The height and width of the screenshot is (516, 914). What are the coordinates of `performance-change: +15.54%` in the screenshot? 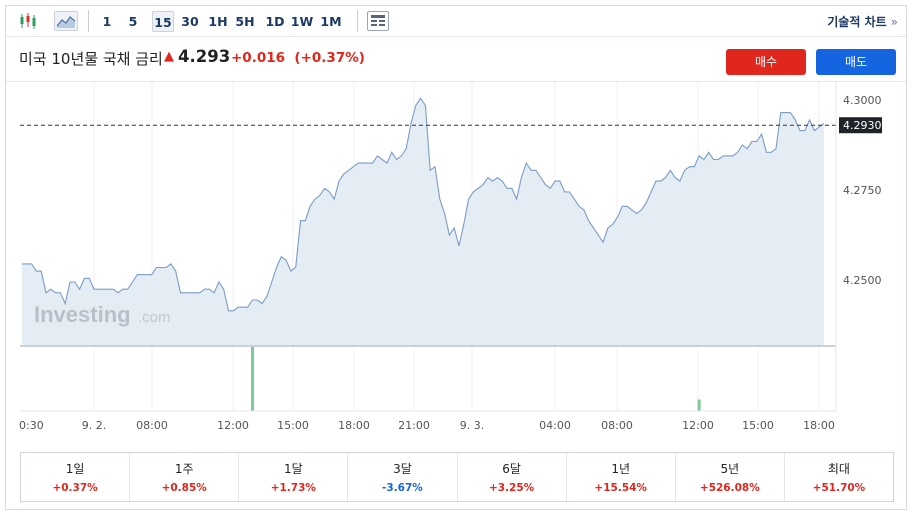 It's located at (620, 488).